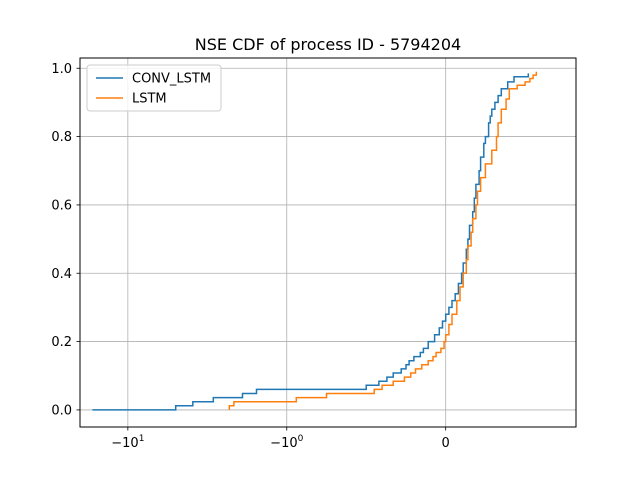  Describe the element at coordinates (142, 439) in the screenshot. I see `x-tick-exponent: 1` at that location.